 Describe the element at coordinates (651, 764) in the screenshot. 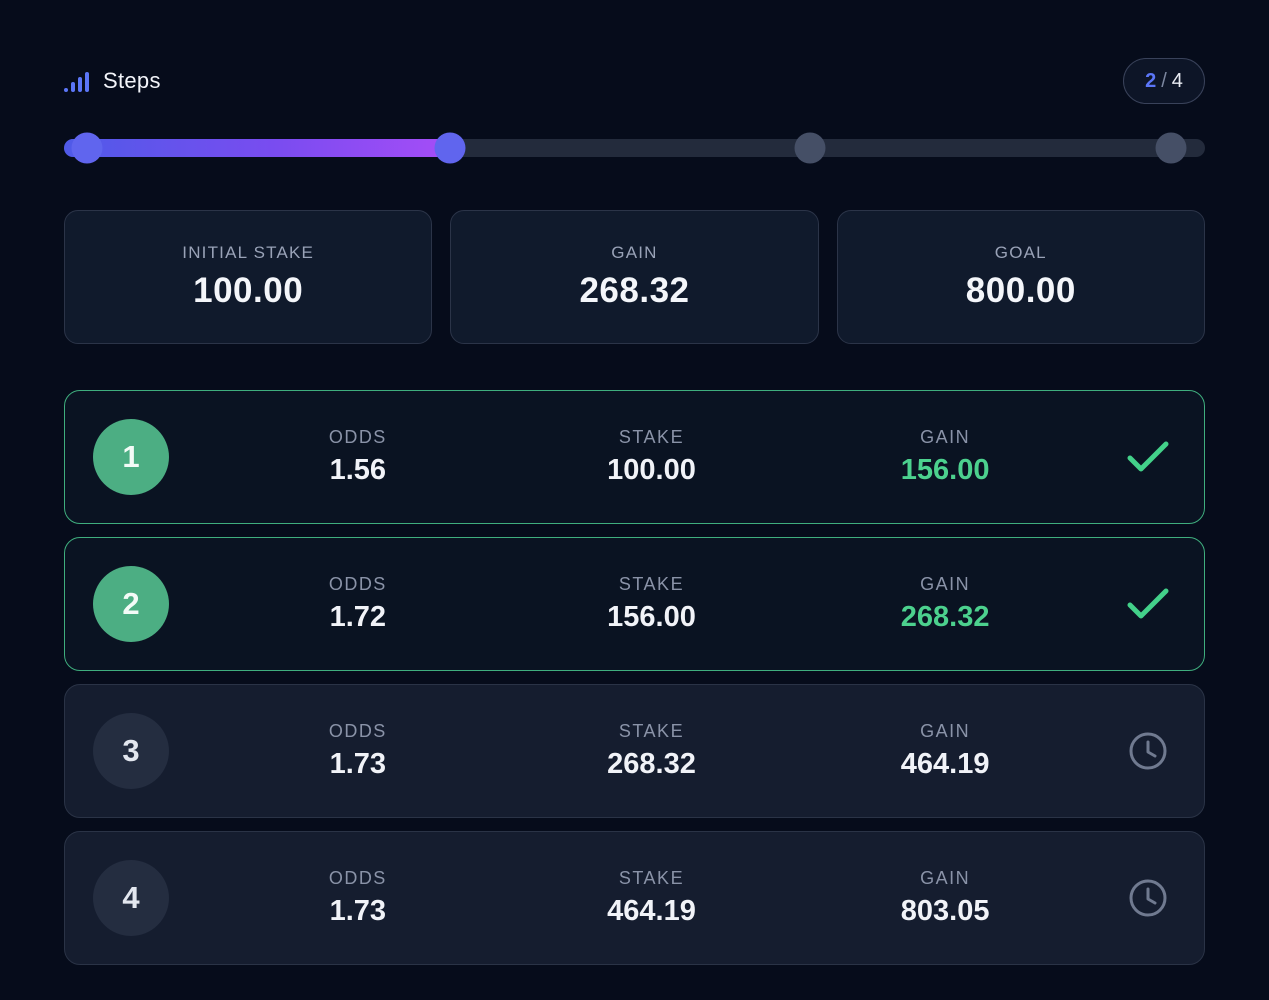

I see `stake-value: 268.32` at that location.